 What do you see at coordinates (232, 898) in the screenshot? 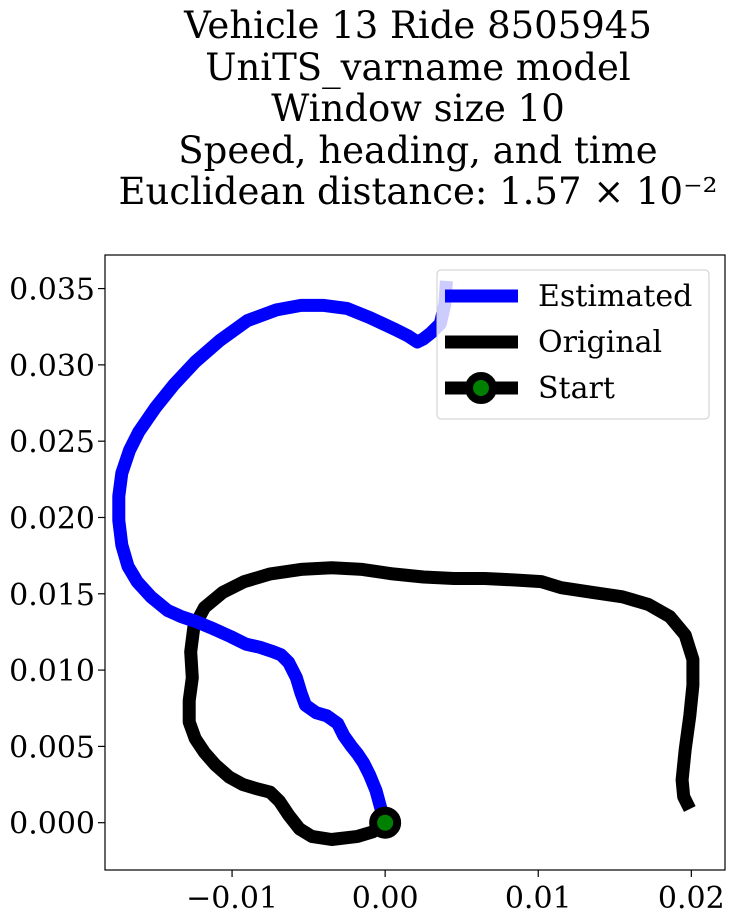
I see `x-tick-label: −0.01` at bounding box center [232, 898].